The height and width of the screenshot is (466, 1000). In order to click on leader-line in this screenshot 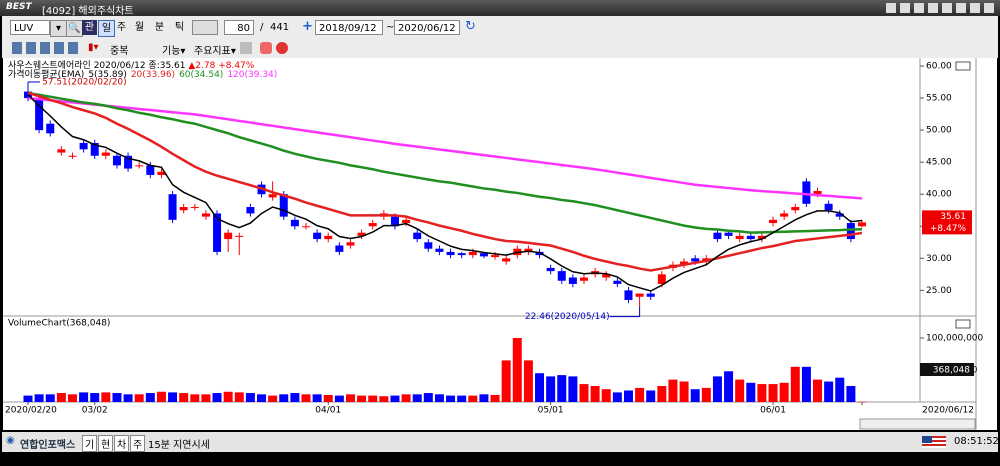, I will do `click(625, 312)`.